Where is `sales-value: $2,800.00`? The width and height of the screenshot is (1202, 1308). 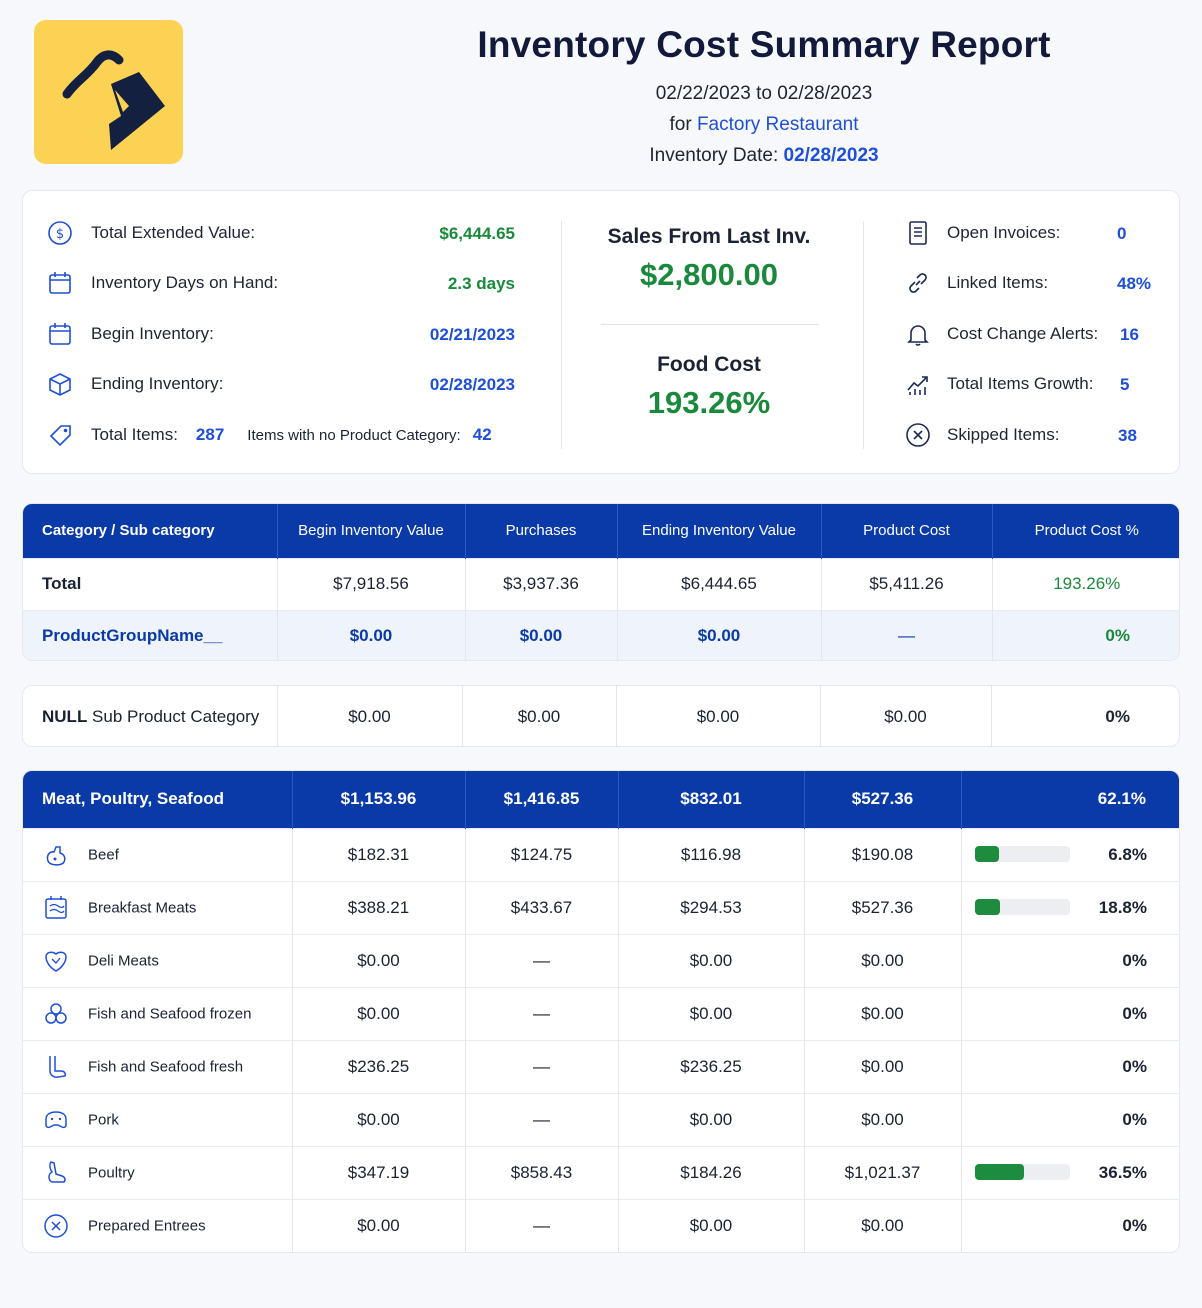
sales-value: $2,800.00 is located at coordinates (709, 274).